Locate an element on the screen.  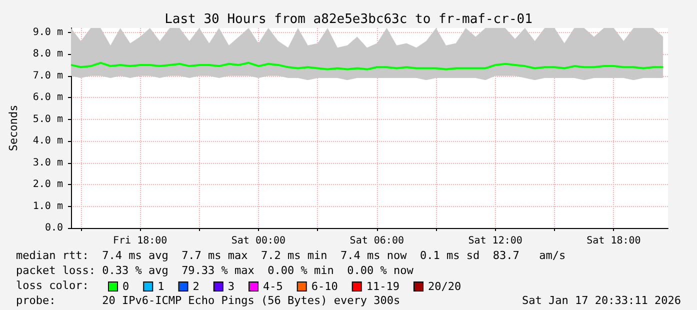
y-tick-label: 4.0 m is located at coordinates (47, 141).